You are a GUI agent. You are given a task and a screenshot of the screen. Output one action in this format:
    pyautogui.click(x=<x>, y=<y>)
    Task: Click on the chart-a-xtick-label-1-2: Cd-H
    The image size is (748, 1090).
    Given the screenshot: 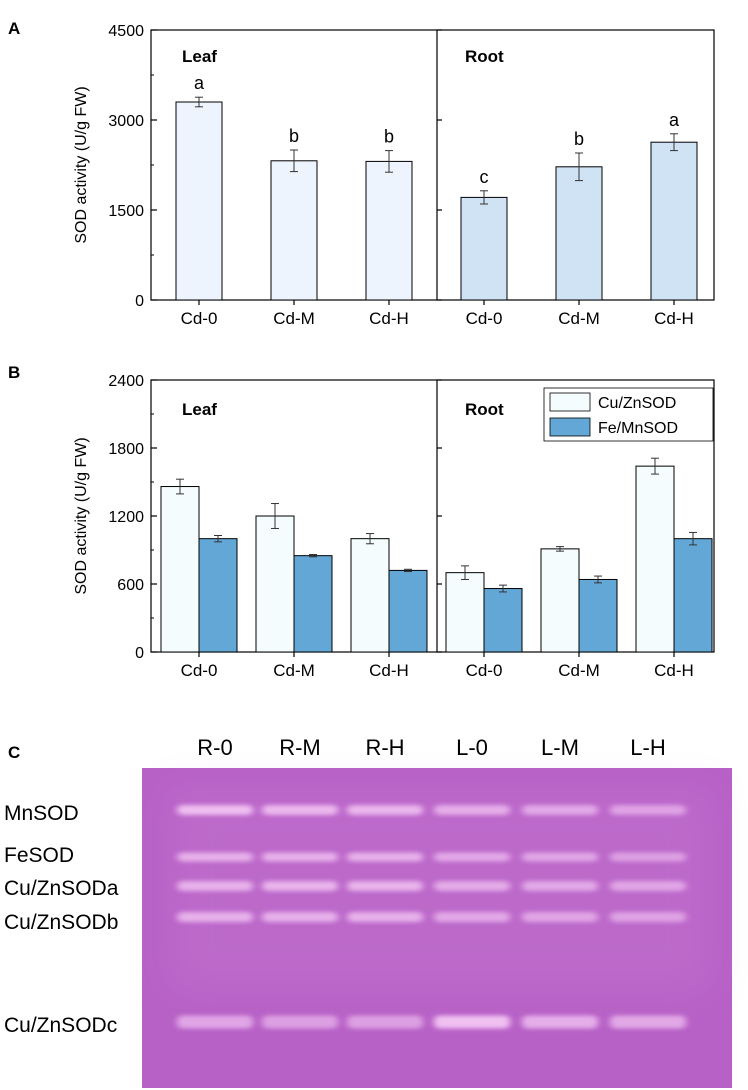 What is the action you would take?
    pyautogui.click(x=674, y=318)
    